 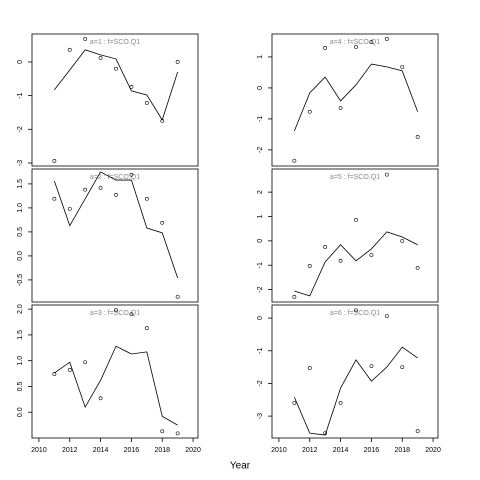 I want to click on panel-title: a=2 : f=SCO.Q1, so click(x=115, y=177).